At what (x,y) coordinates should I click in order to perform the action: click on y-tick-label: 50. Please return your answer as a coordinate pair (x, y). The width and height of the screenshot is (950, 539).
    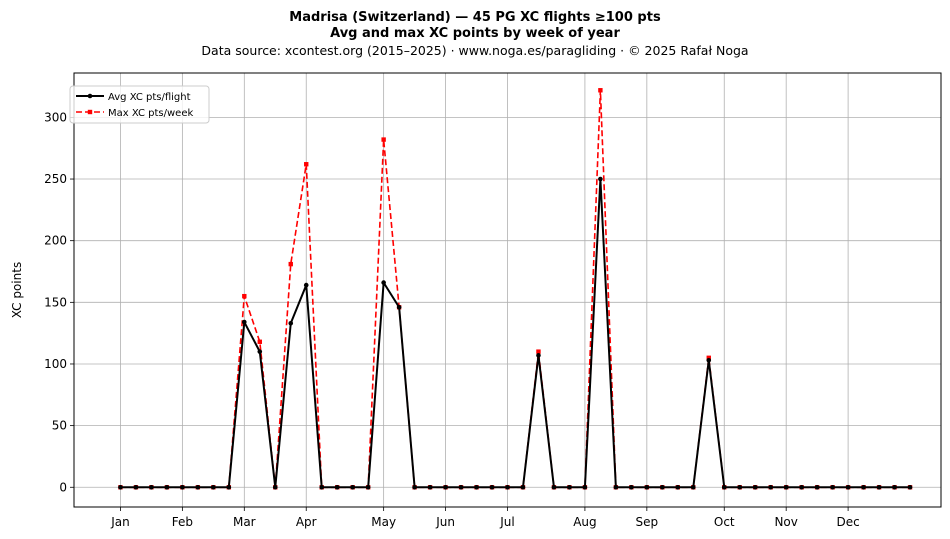
    Looking at the image, I should click on (59, 426).